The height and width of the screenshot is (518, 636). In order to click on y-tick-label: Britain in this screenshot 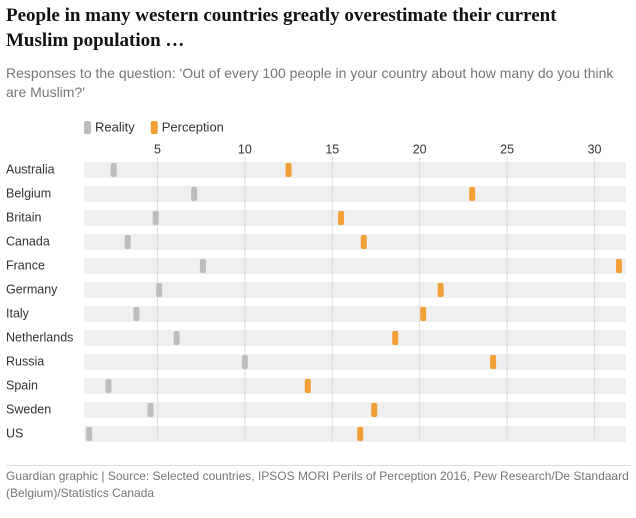, I will do `click(23, 217)`.